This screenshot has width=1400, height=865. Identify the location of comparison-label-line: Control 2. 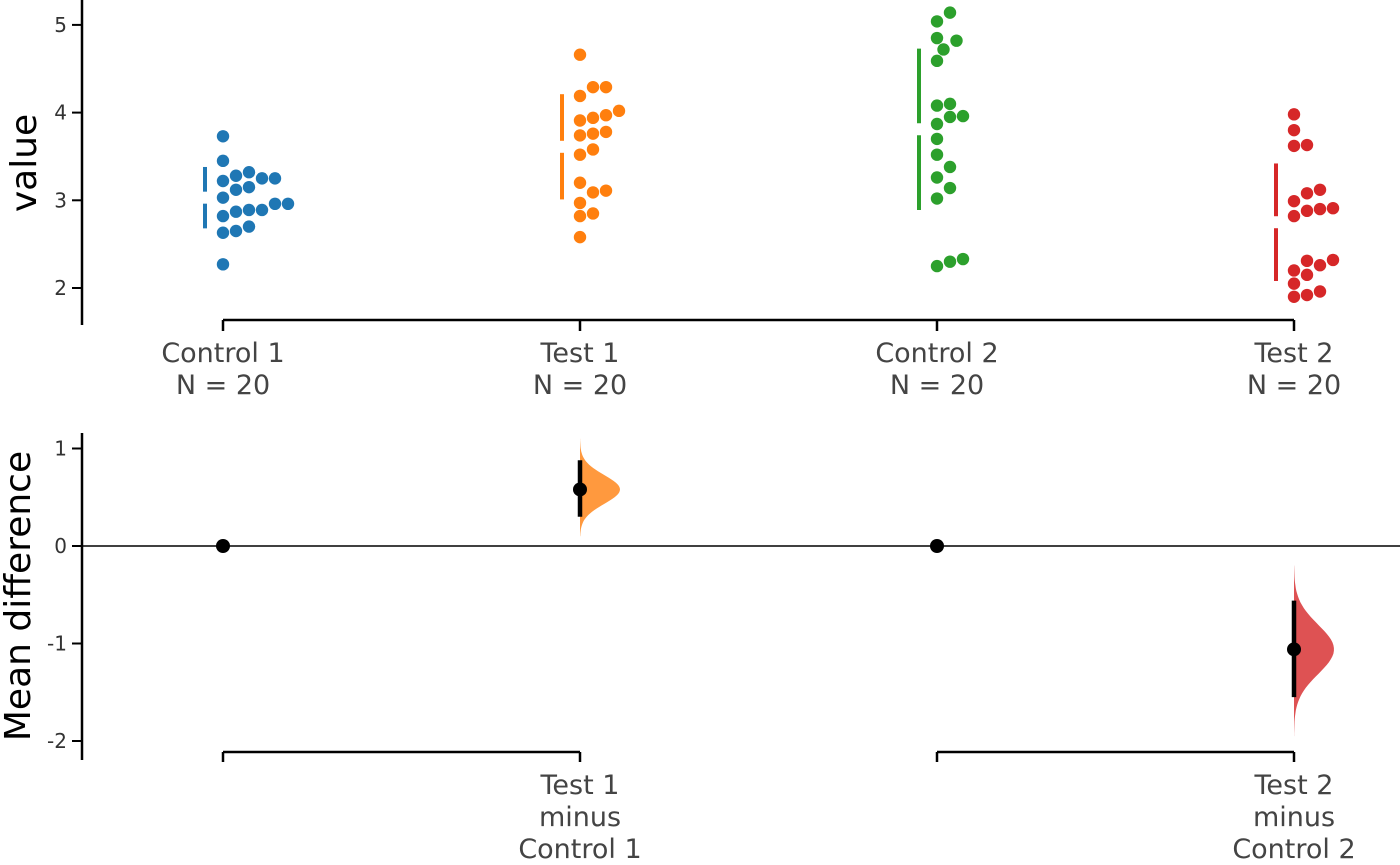
(1293, 849).